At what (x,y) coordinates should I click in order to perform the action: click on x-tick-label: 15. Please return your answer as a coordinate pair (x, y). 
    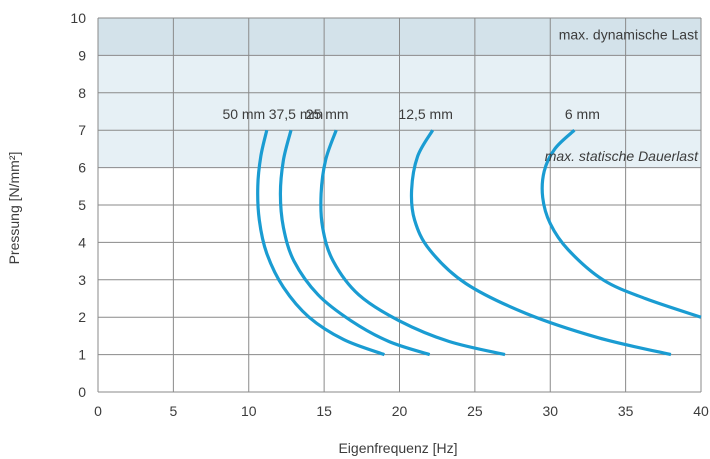
    Looking at the image, I should click on (324, 411).